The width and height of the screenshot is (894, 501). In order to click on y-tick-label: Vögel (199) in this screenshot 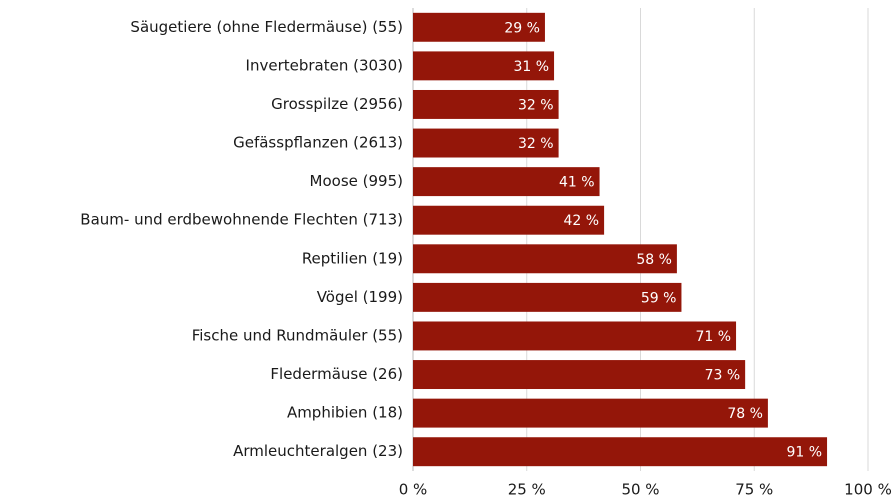, I will do `click(360, 297)`.